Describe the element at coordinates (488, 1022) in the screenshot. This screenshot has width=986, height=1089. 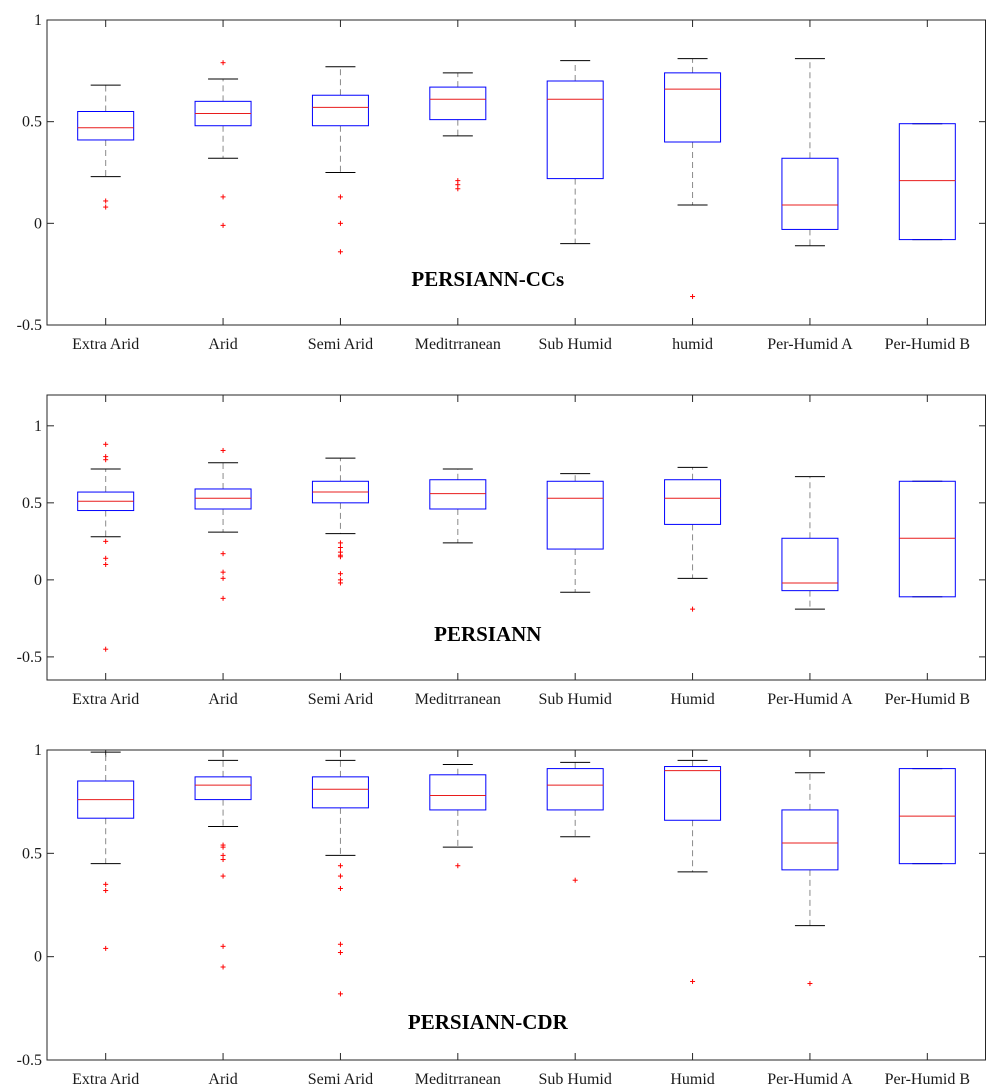
I see `panel-title: PERSIANN-CDR` at that location.